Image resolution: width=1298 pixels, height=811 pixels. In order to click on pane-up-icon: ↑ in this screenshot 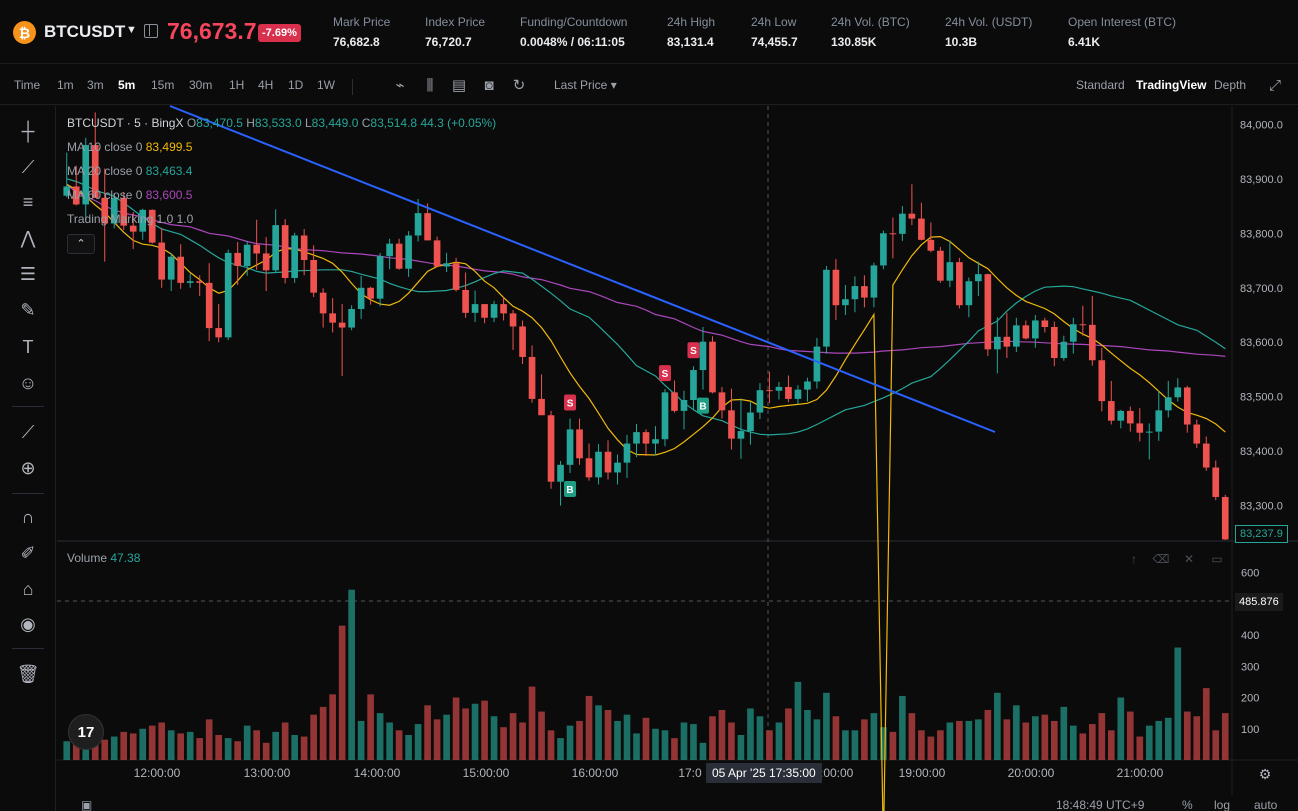, I will do `click(1134, 559)`.